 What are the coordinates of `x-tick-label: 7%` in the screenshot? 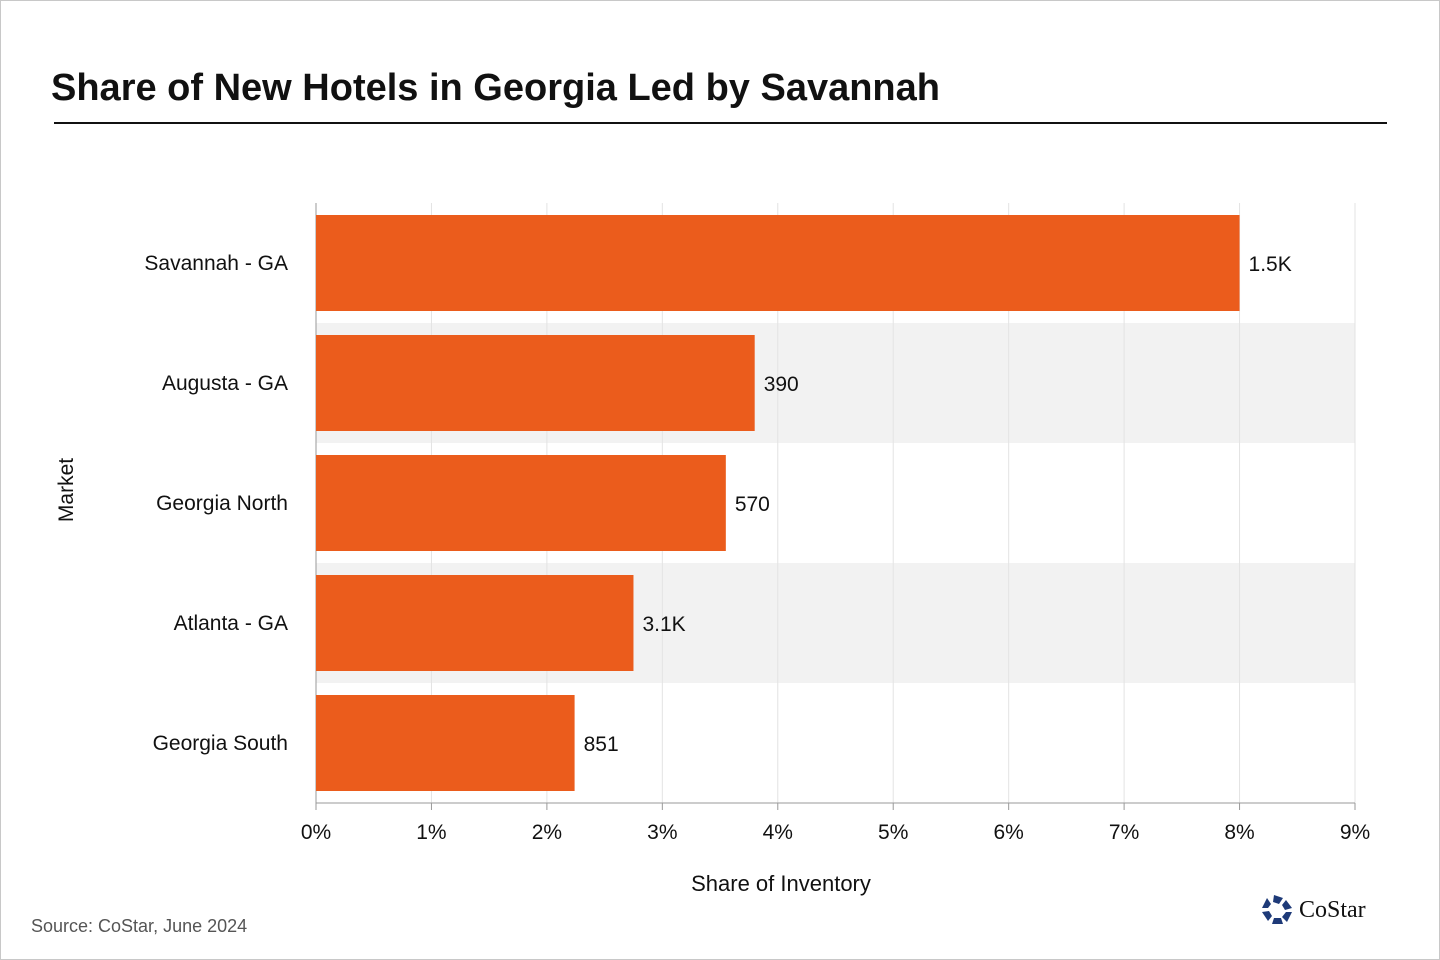 It's located at (1124, 832).